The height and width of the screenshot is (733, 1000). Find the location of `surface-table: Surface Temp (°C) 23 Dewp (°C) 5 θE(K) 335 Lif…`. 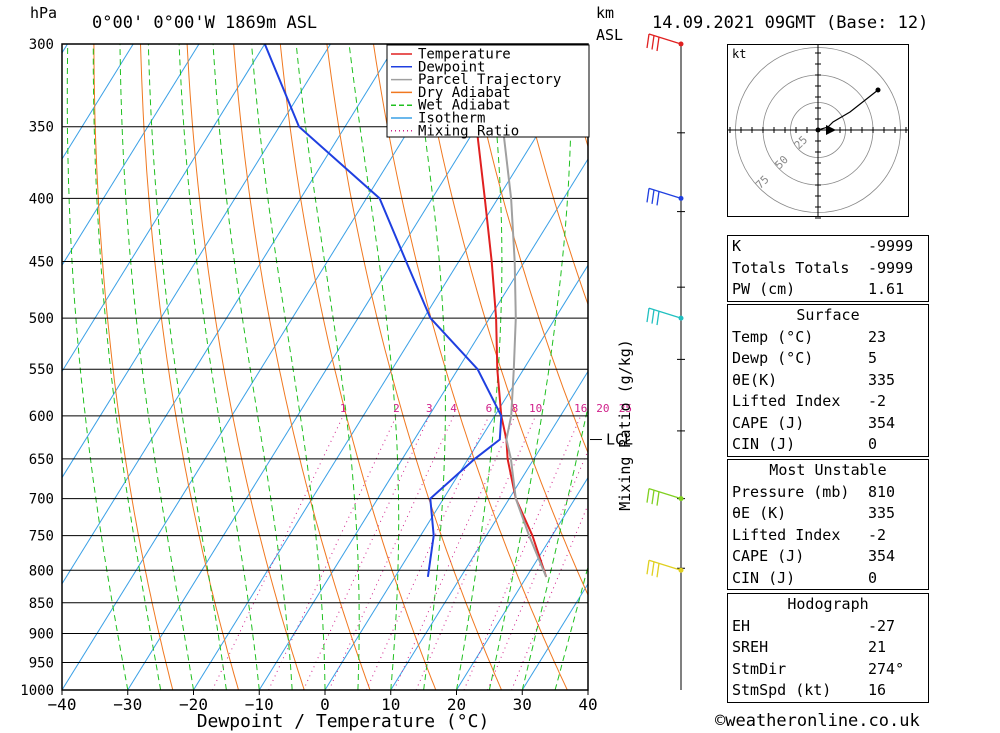

surface-table: Surface Temp (°C) 23 Dewp (°C) 5 θE(K) 335 Lif… is located at coordinates (828, 380).